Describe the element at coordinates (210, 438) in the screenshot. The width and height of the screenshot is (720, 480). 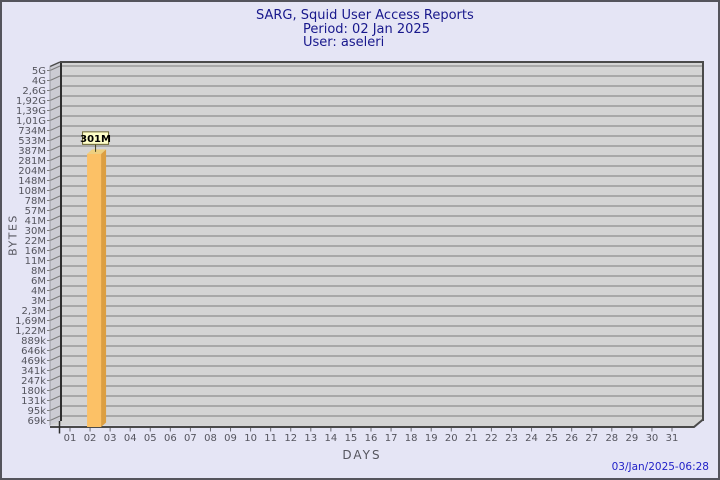
I see `x-tick-label: 08` at that location.